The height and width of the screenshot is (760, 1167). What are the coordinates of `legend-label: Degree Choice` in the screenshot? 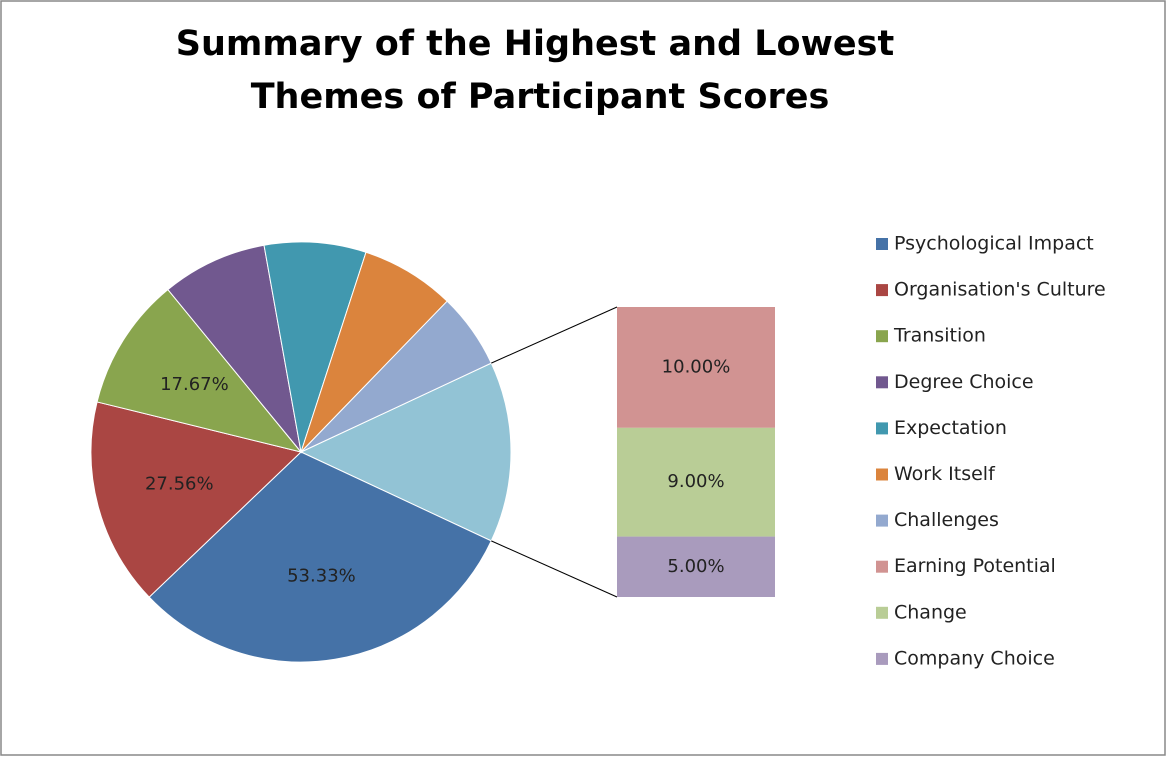 It's located at (964, 382).